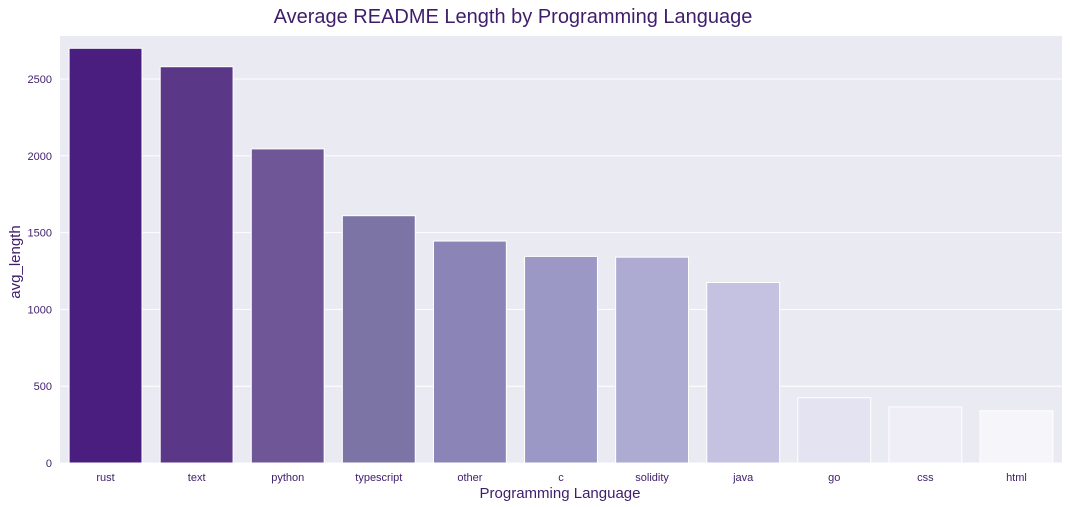 The width and height of the screenshot is (1070, 507). I want to click on bar-rust, so click(105, 255).